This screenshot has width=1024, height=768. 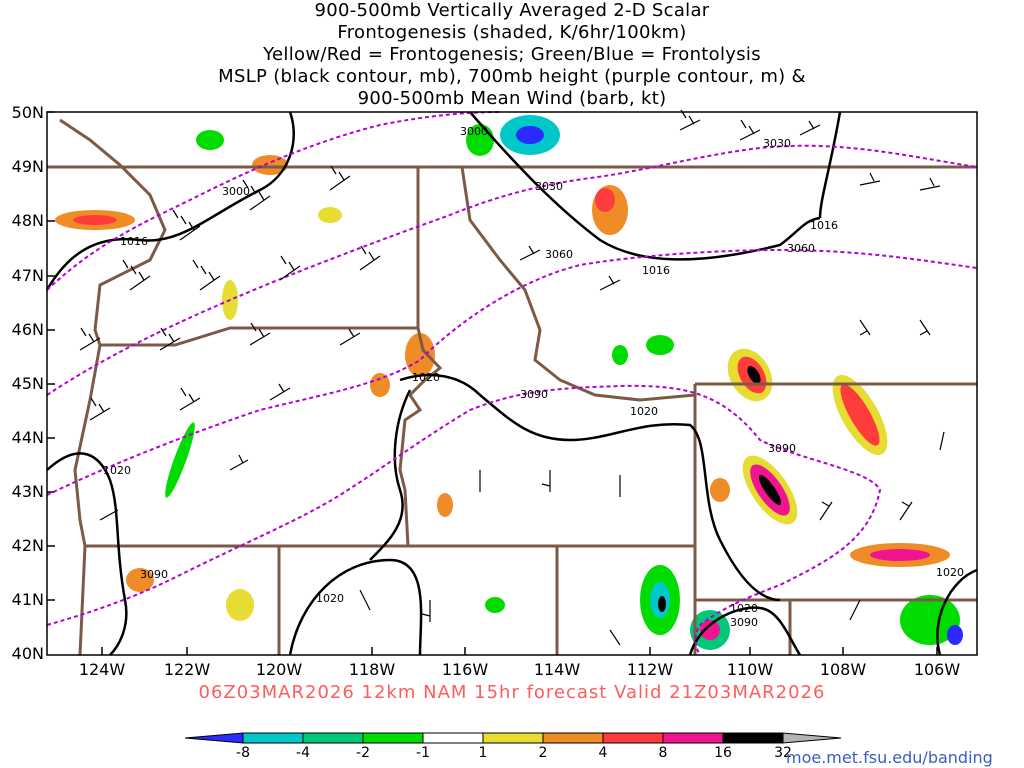 I want to click on lat-label: 43N, so click(x=27, y=491).